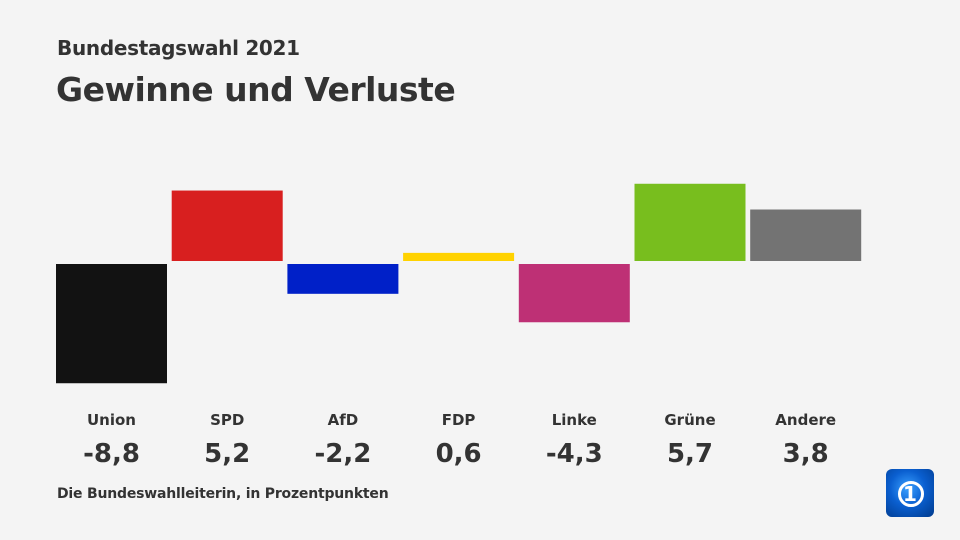 Image resolution: width=960 pixels, height=540 pixels. What do you see at coordinates (689, 420) in the screenshot?
I see `category-label: Grüne` at bounding box center [689, 420].